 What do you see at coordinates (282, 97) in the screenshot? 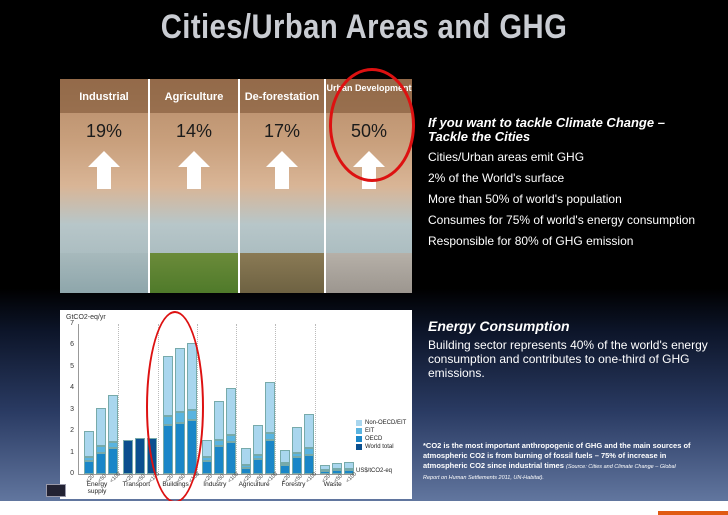
I see `panel-label: De-forestation` at bounding box center [282, 97].